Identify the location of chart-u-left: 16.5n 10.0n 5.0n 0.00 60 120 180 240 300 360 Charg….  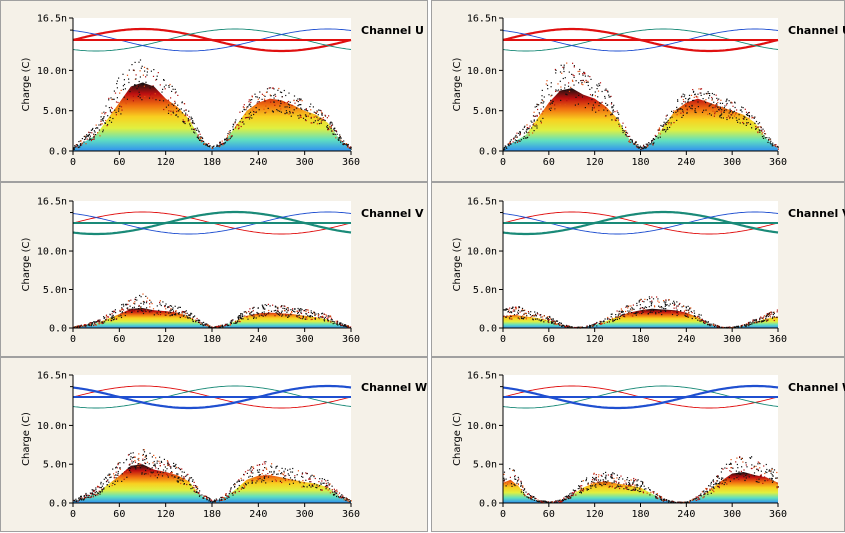
(222, 91).